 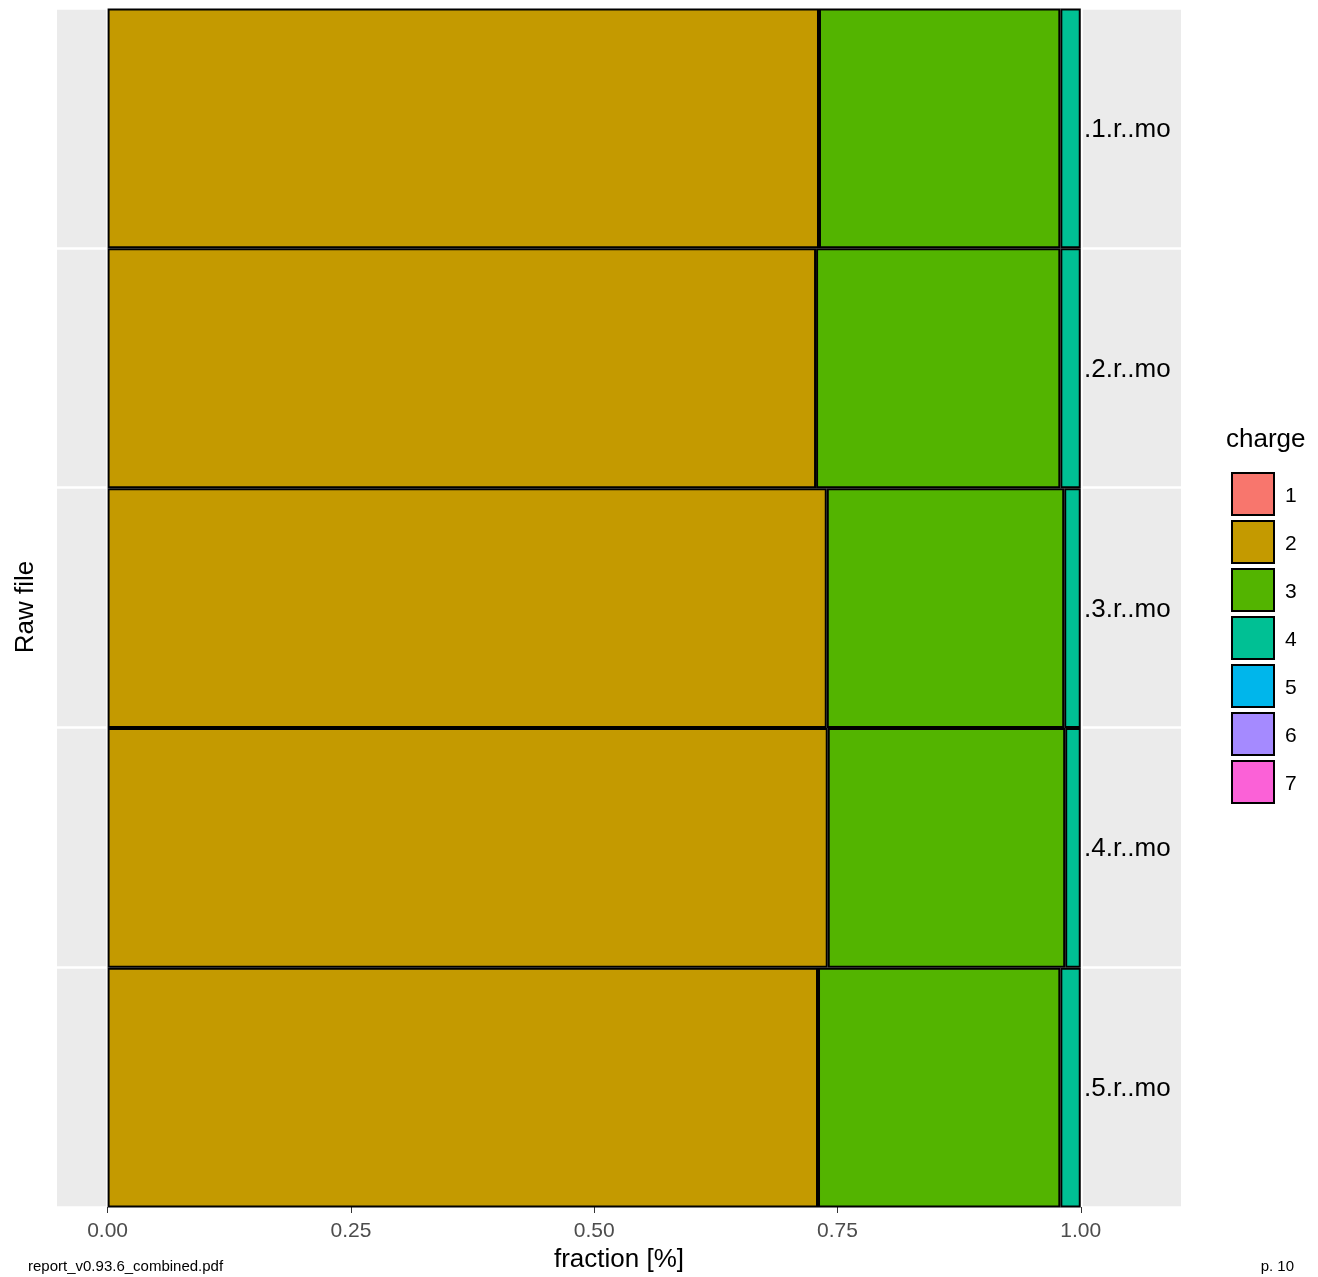 I want to click on x-tick-label: 0.75, so click(x=837, y=1229).